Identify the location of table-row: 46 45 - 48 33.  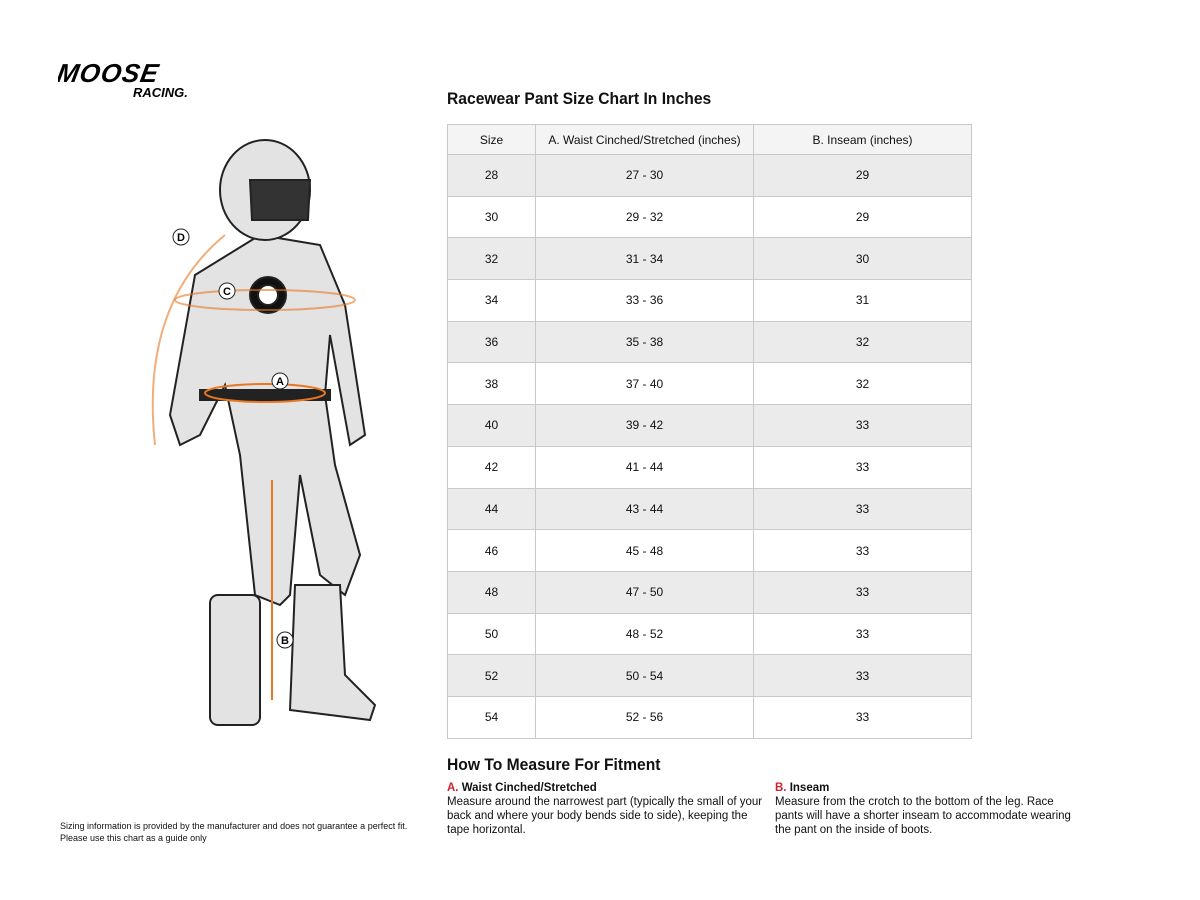
(709, 550).